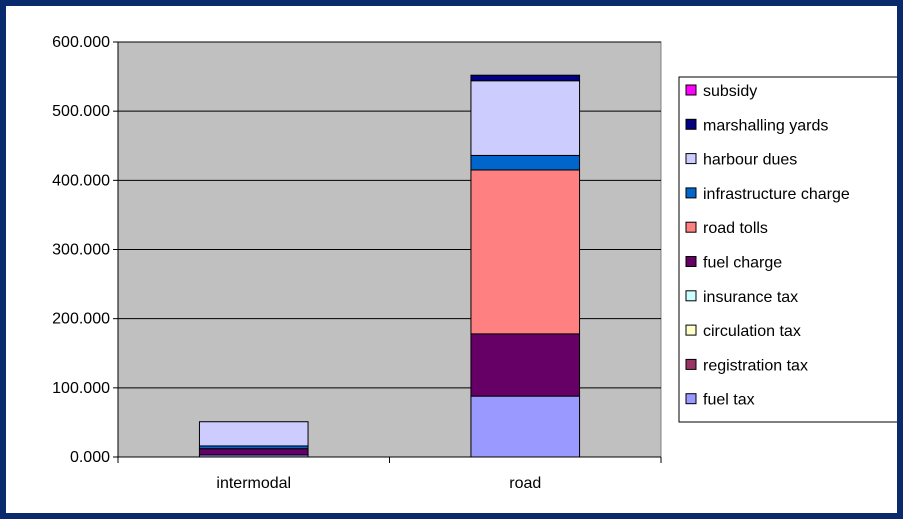 The height and width of the screenshot is (519, 903). Describe the element at coordinates (389, 474) in the screenshot. I see `x-axis: intermodal road` at that location.